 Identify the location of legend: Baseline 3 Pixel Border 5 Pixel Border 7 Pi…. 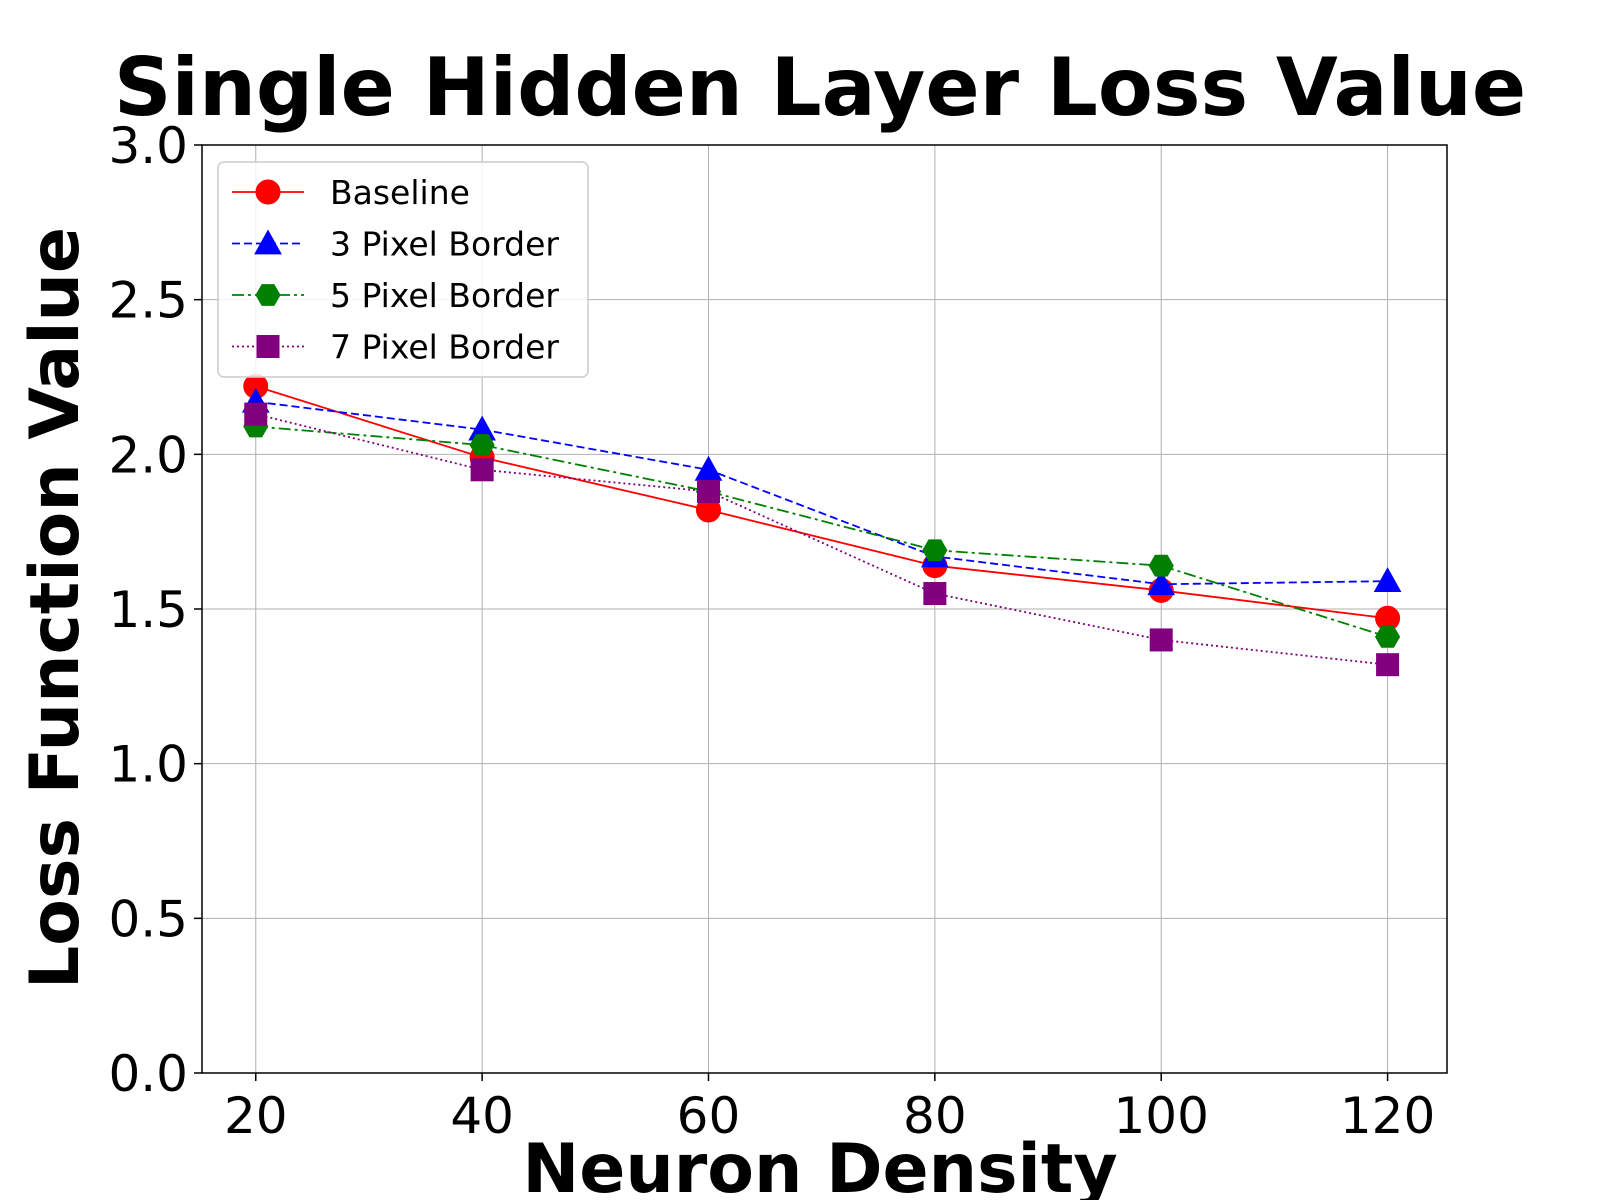
(403, 269).